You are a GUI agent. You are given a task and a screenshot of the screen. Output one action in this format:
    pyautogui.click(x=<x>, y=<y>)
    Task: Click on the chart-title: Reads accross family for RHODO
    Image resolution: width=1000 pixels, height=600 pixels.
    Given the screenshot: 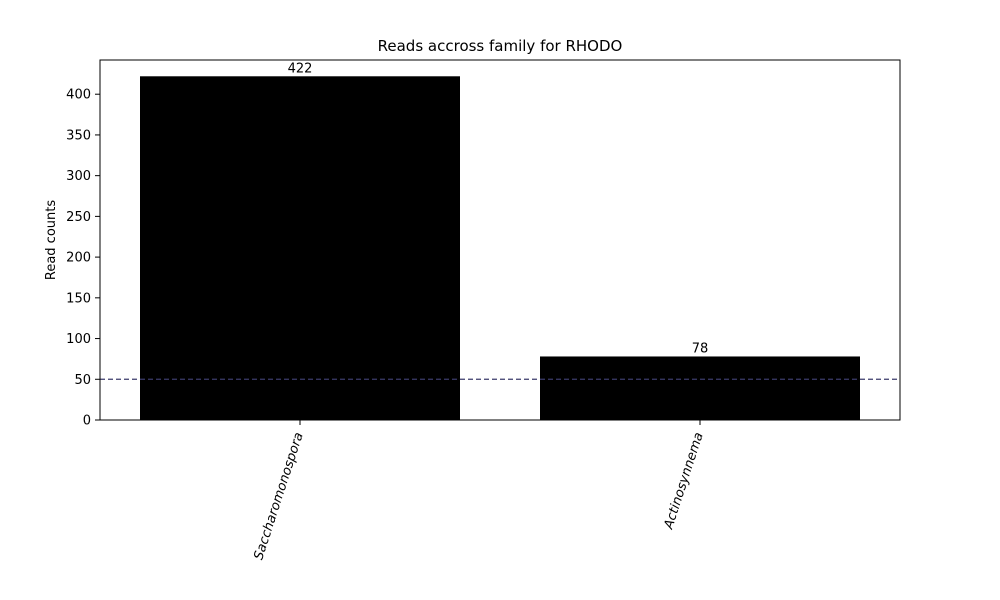 What is the action you would take?
    pyautogui.click(x=500, y=46)
    